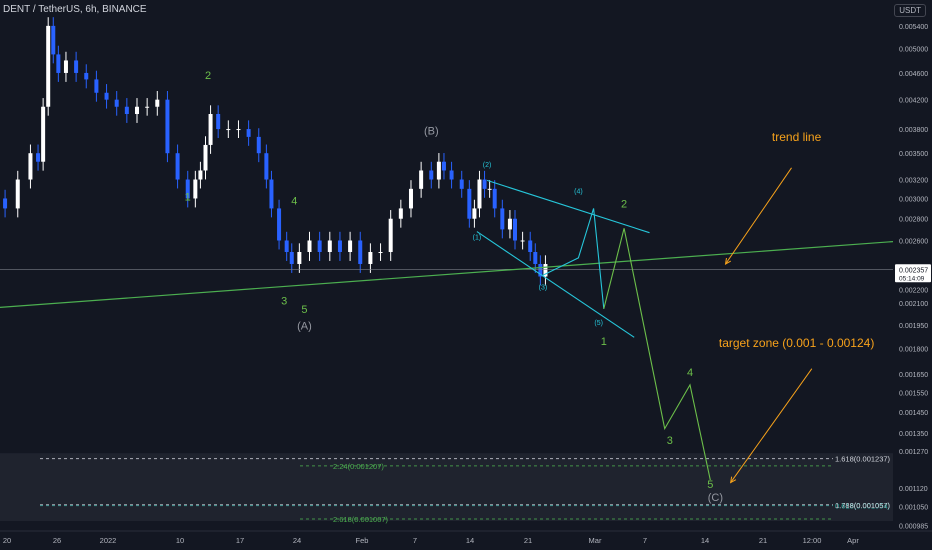  I want to click on y-tick-label: 0.001450, so click(913, 413).